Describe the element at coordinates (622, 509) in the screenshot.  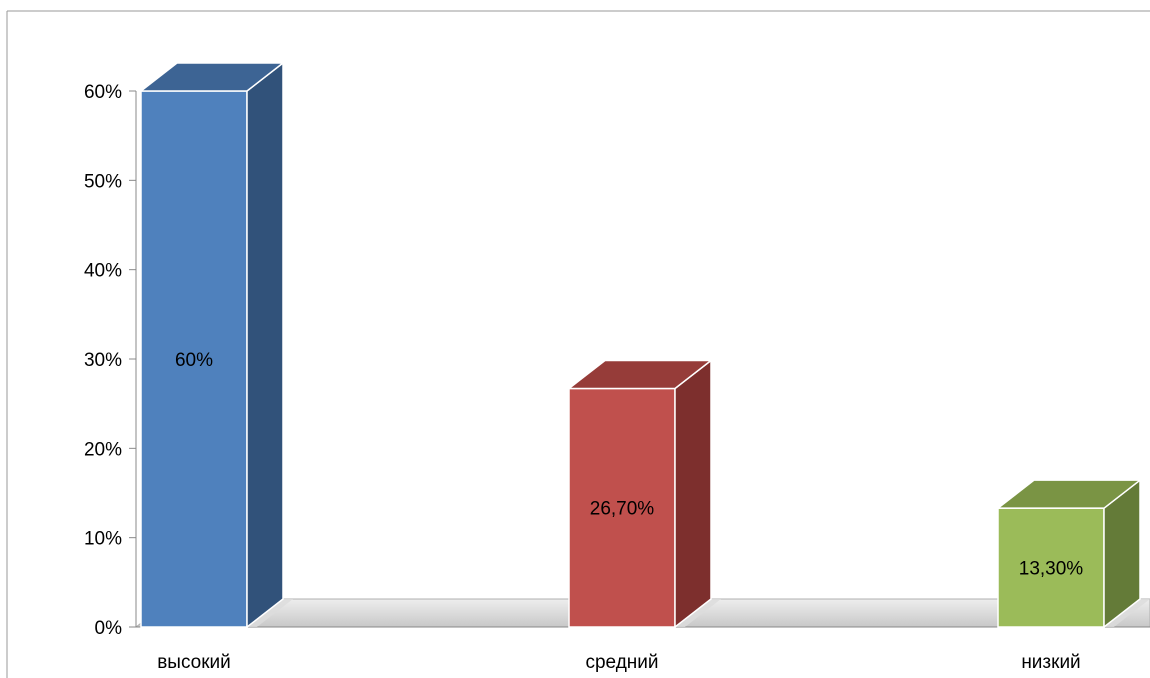
I see `bar-data-label: 26,70%` at that location.